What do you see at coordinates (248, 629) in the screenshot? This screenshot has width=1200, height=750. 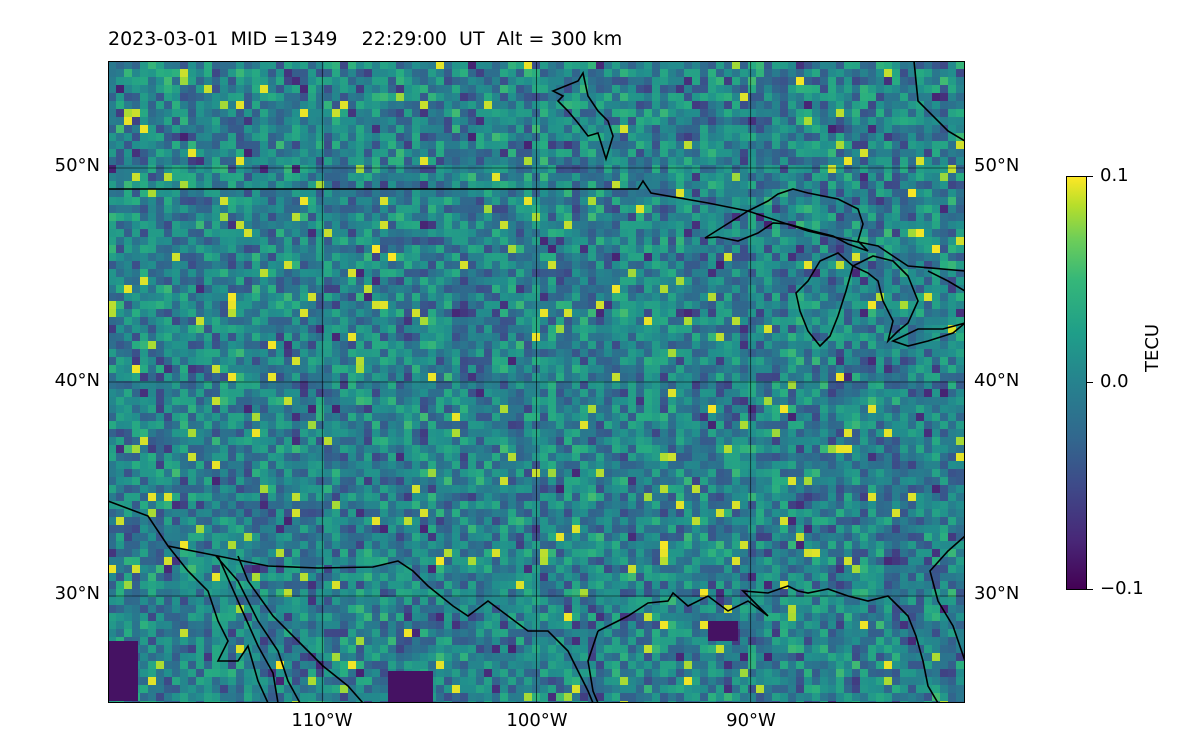 I see `mexico-interior-coast` at bounding box center [248, 629].